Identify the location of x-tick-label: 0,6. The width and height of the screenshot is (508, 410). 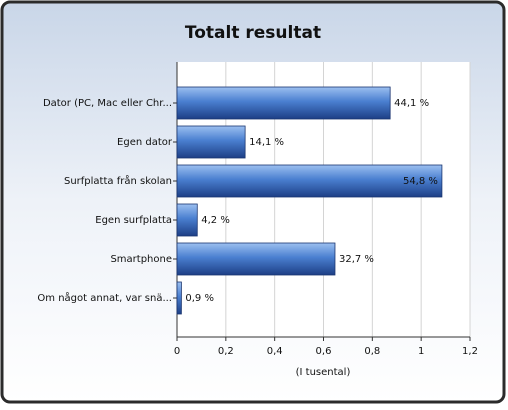
(324, 351).